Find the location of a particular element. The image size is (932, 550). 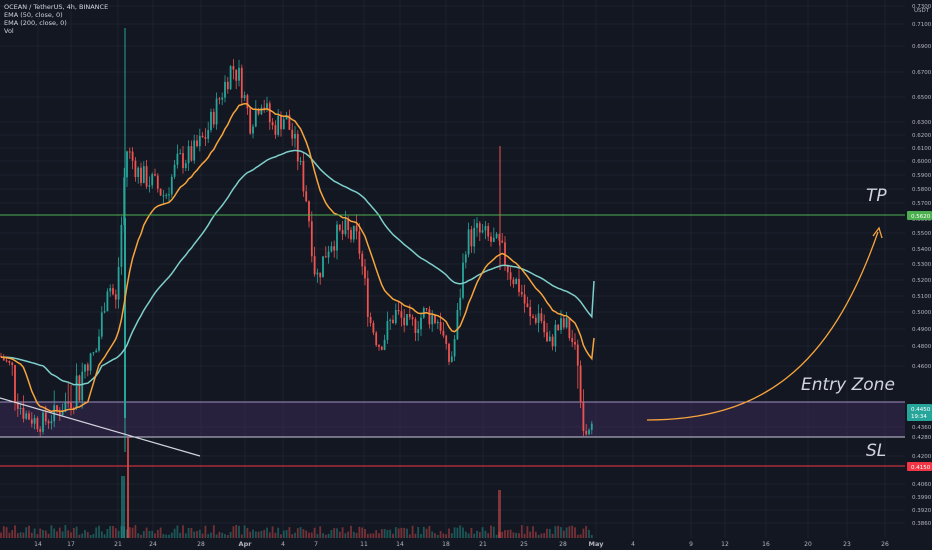

spike-body is located at coordinates (125, 318).